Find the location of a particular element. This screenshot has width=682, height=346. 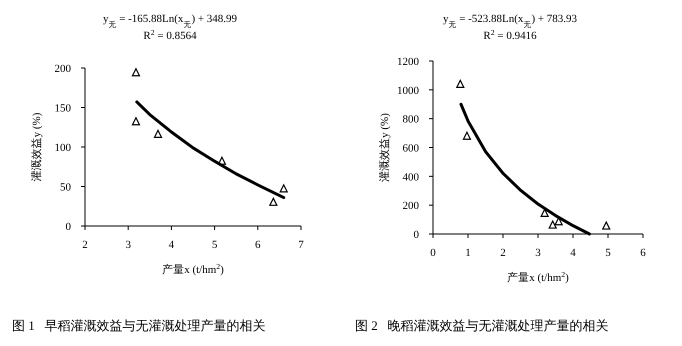

y-tick-label: 800 is located at coordinates (411, 120).